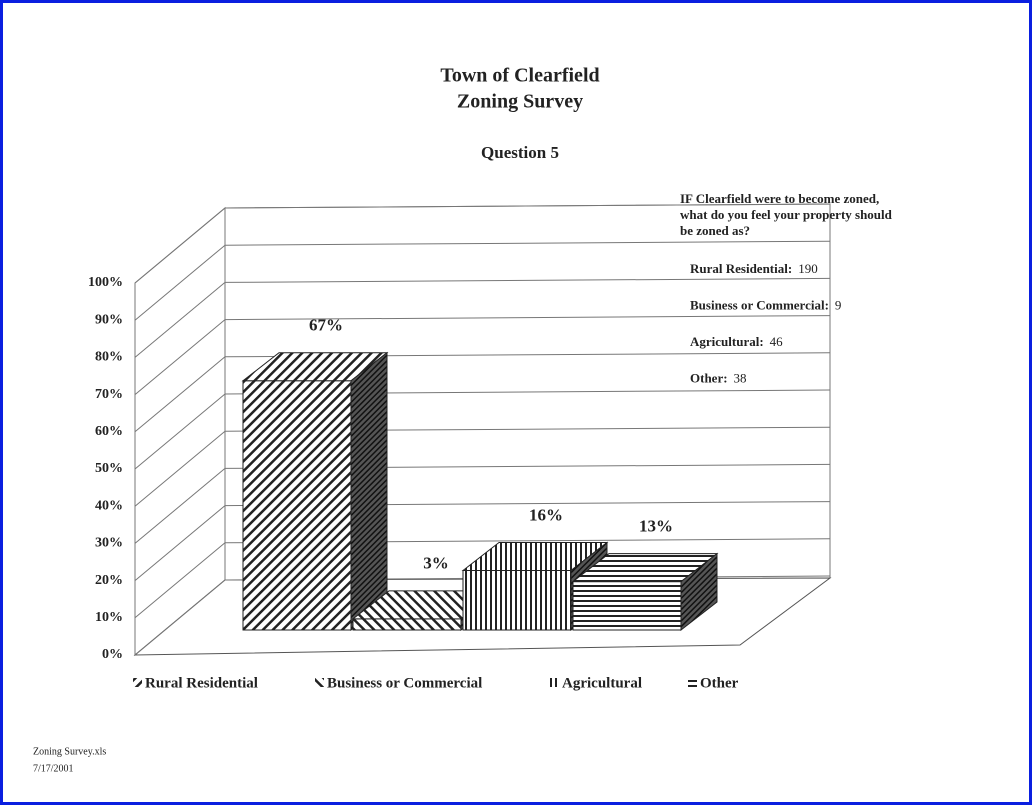 The height and width of the screenshot is (805, 1032). I want to click on annotation: IF Clearfield were to become zoned,, so click(779, 198).